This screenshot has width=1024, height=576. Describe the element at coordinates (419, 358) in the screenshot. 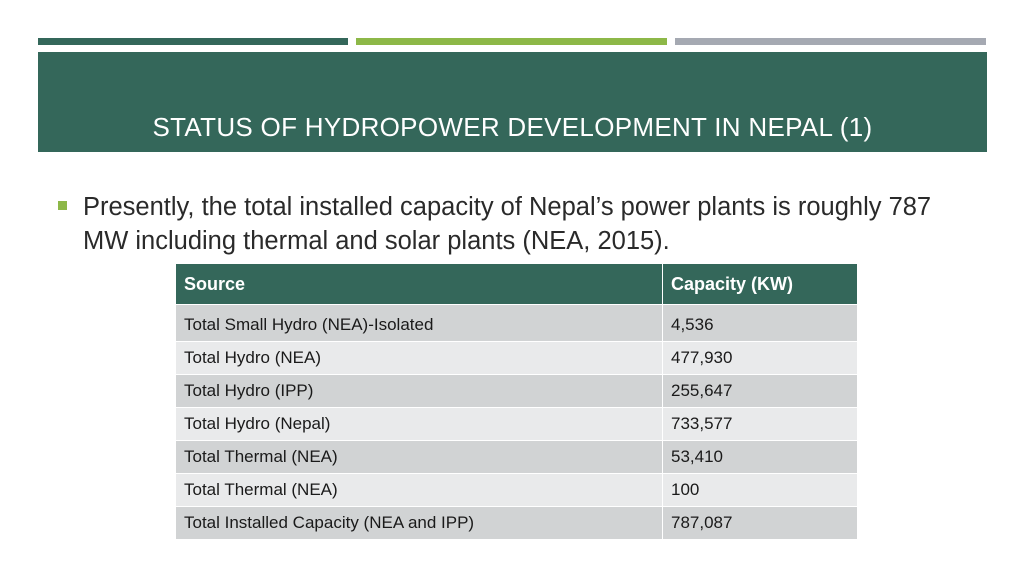

I see `cell-source: Total Hydro (NEA)` at that location.